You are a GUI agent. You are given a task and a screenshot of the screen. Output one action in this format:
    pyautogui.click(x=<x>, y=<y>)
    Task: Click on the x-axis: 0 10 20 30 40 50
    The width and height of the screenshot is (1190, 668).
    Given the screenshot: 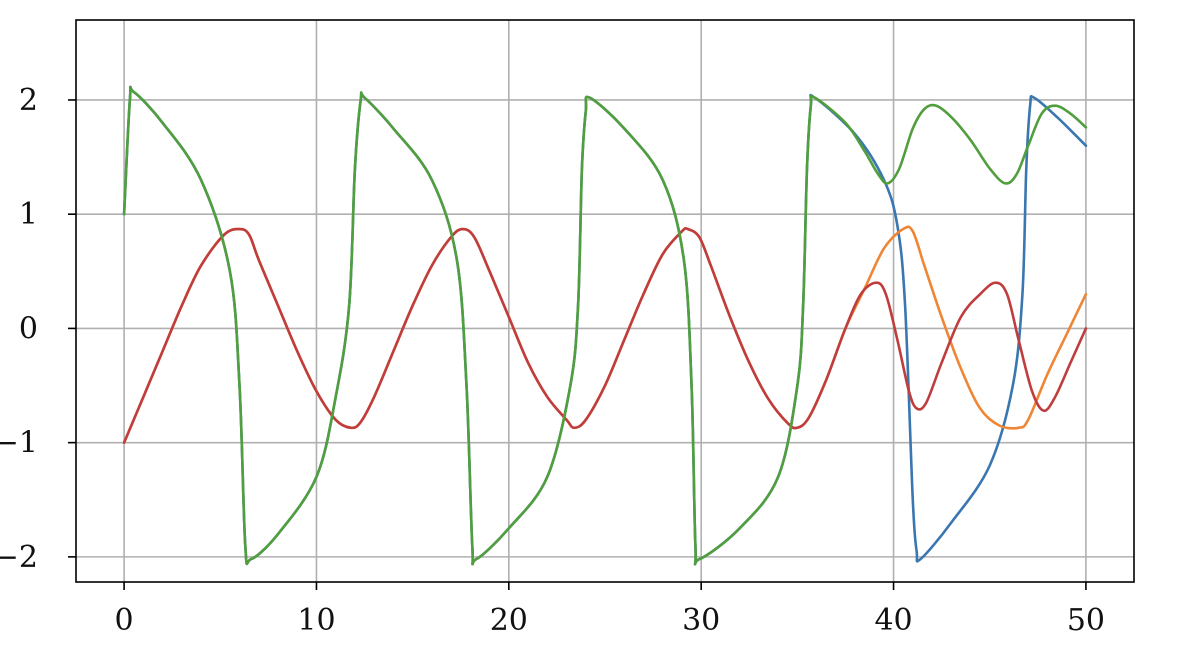 What is the action you would take?
    pyautogui.click(x=610, y=610)
    